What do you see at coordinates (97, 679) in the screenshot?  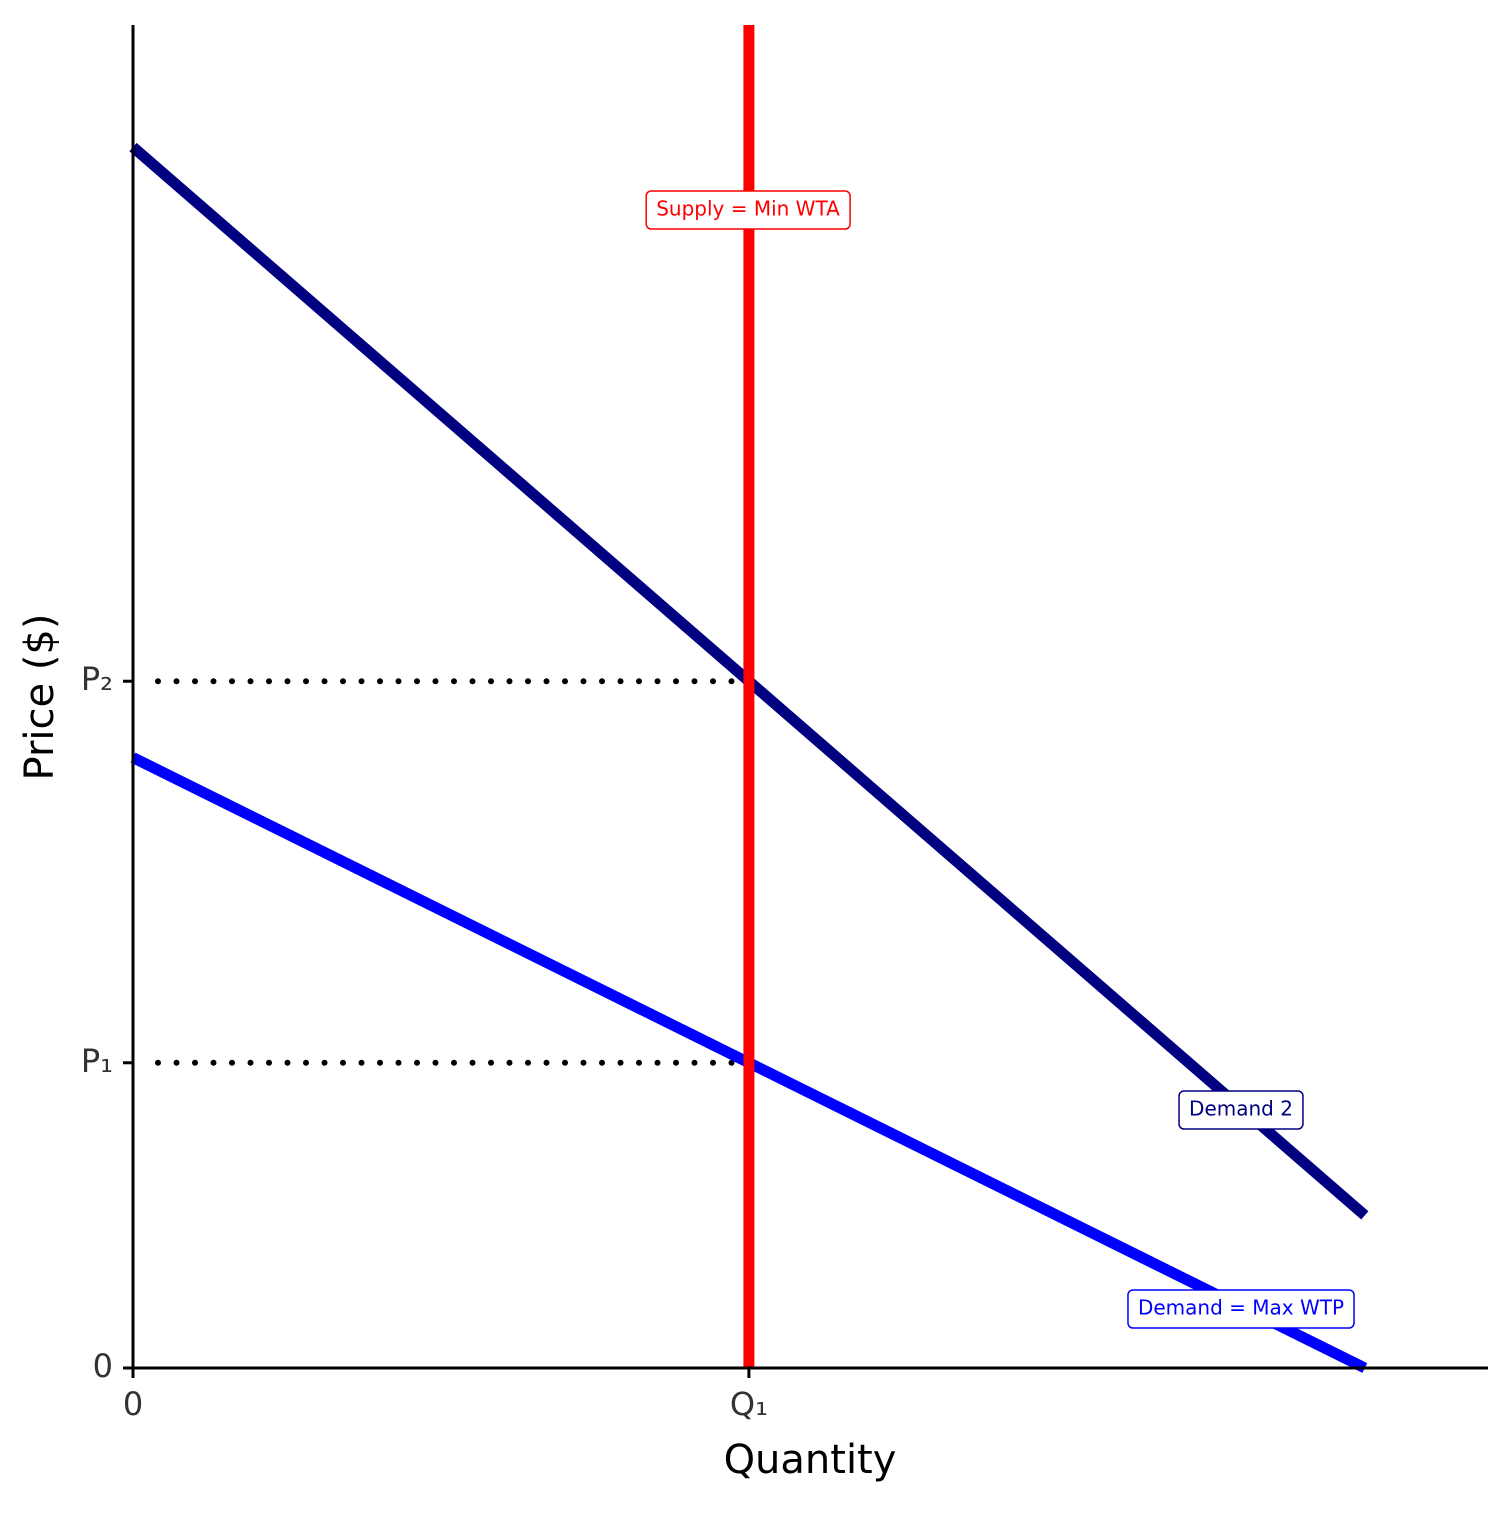 I see `y-tick-label: P₂` at bounding box center [97, 679].